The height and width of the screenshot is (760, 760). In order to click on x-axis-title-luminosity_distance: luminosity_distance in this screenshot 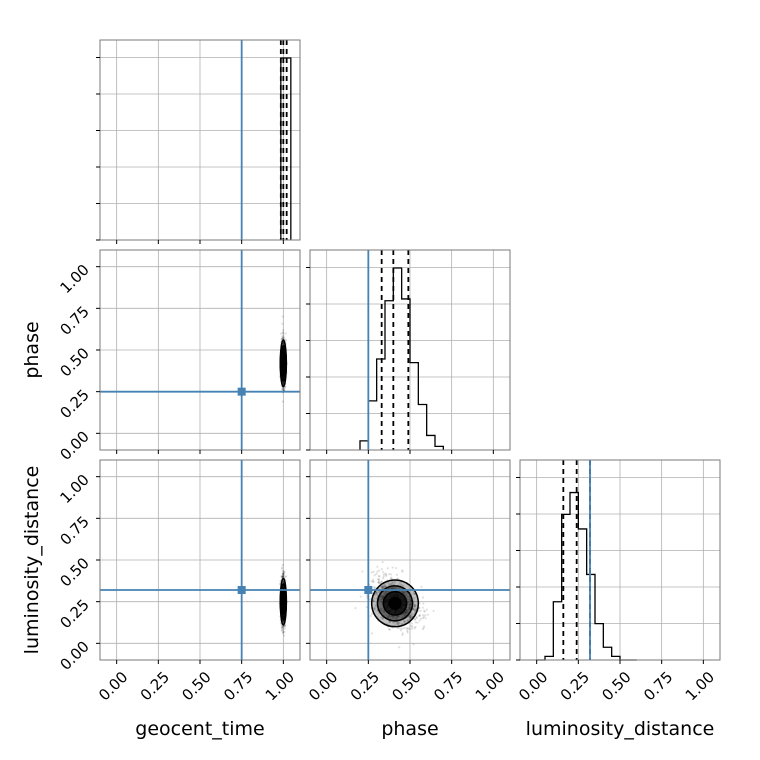, I will do `click(620, 729)`.